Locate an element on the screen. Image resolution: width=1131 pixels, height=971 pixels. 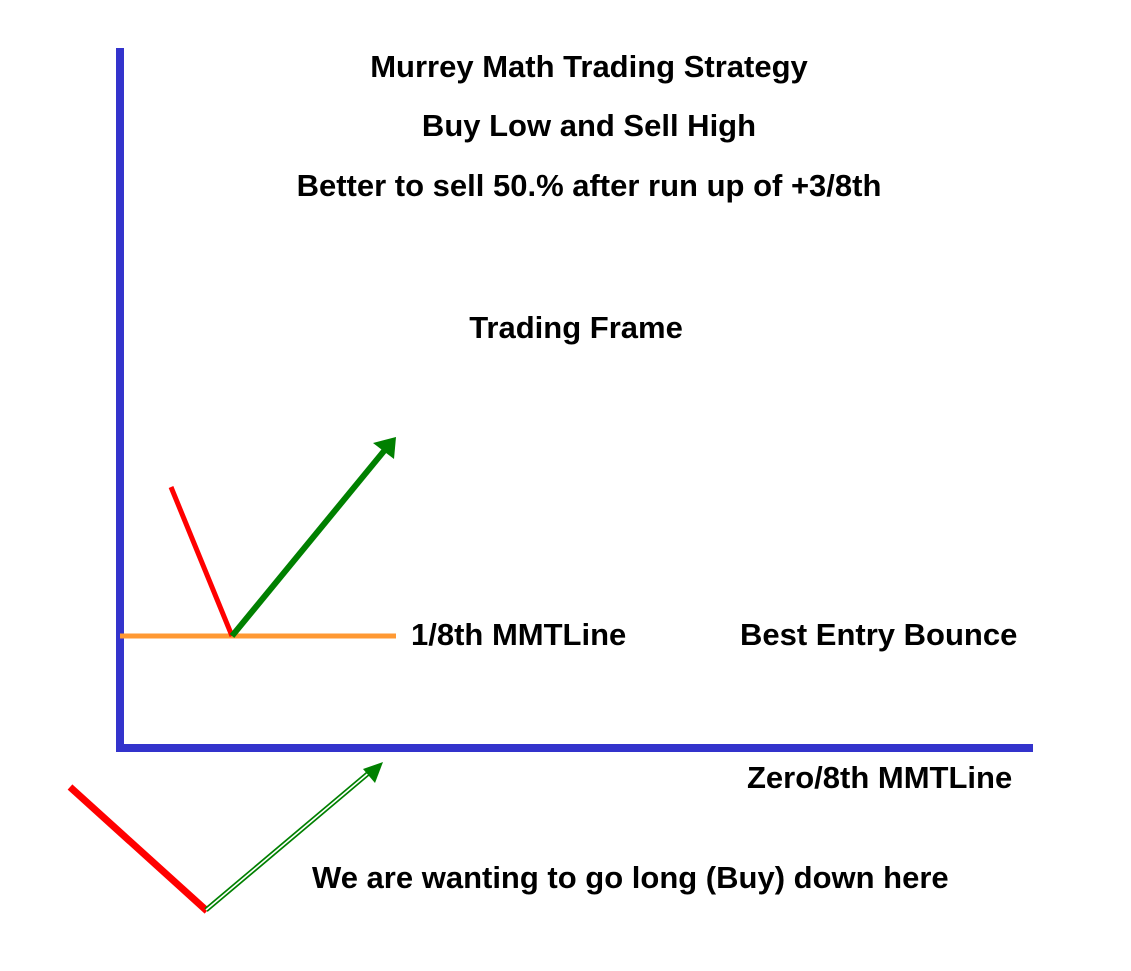
green-up-arrow-icon is located at coordinates (312, 537).